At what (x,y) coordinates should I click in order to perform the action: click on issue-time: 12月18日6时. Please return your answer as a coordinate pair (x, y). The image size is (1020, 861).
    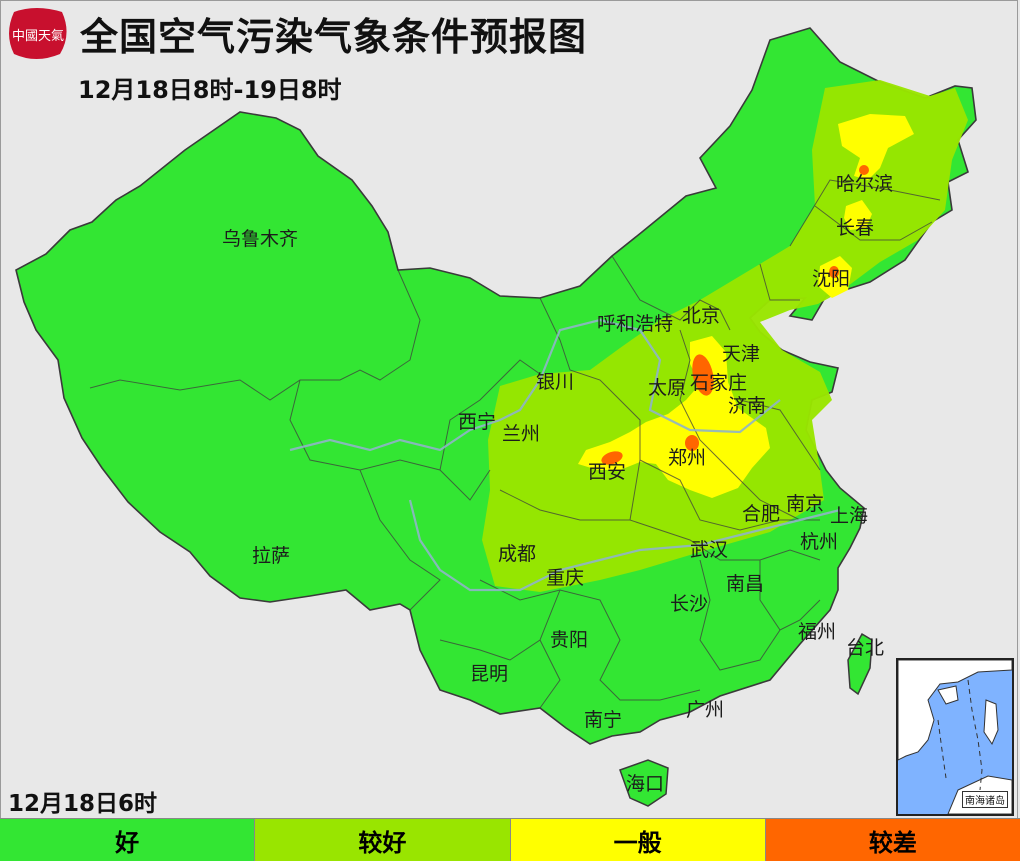
    Looking at the image, I should click on (83, 804).